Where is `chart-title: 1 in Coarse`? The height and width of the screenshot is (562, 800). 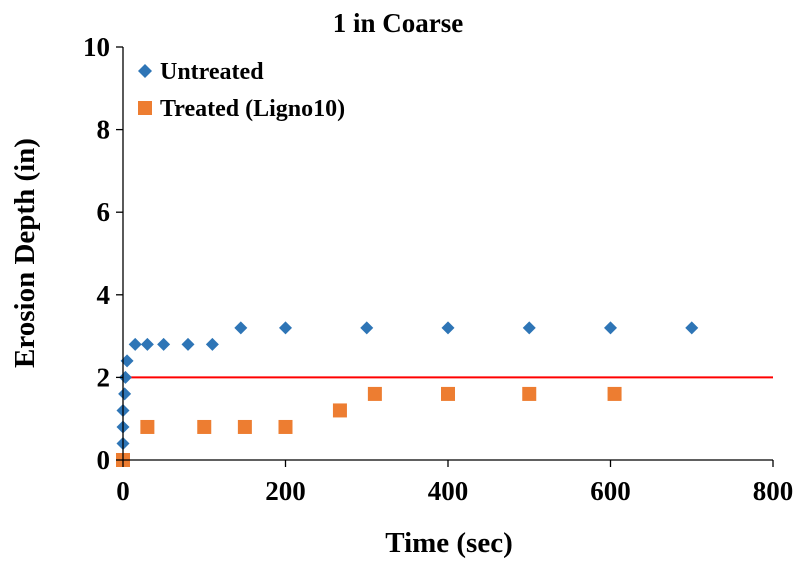 chart-title: 1 in Coarse is located at coordinates (398, 23).